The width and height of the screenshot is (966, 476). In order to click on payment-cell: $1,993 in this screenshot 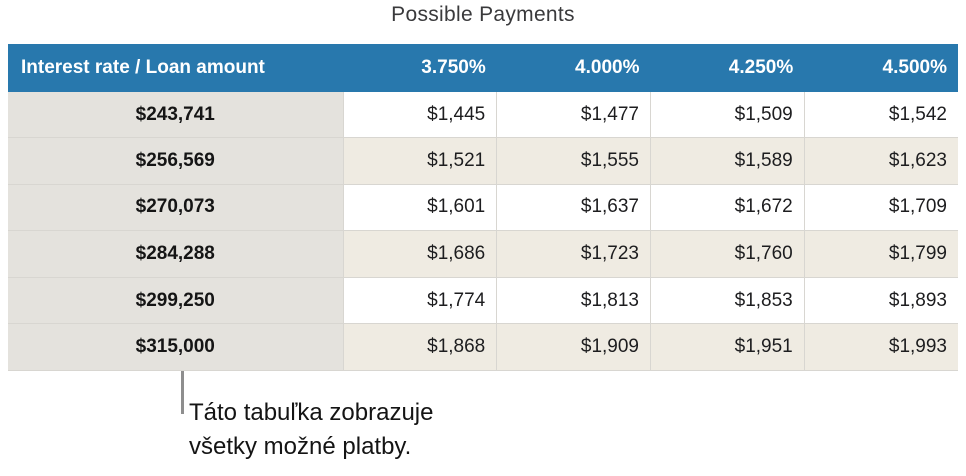, I will do `click(880, 347)`.